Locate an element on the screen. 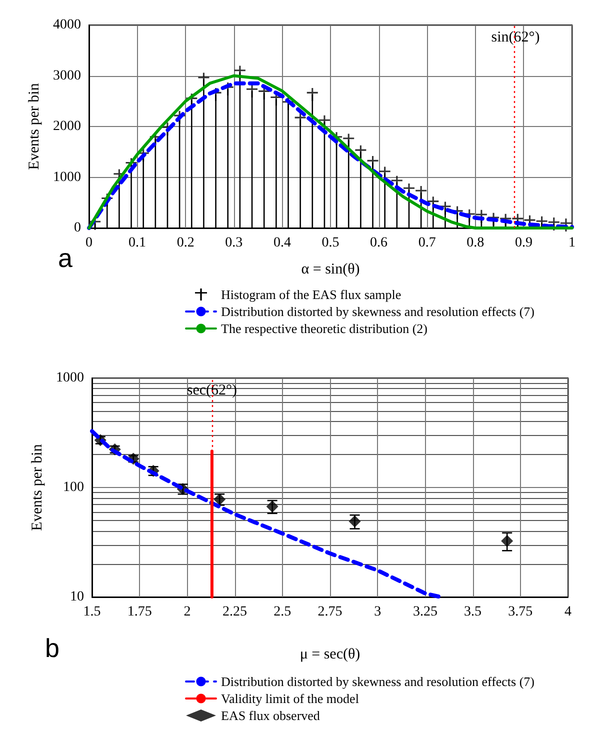 Image resolution: width=589 pixels, height=742 pixels. x-tick-label: 0.8 is located at coordinates (475, 243).